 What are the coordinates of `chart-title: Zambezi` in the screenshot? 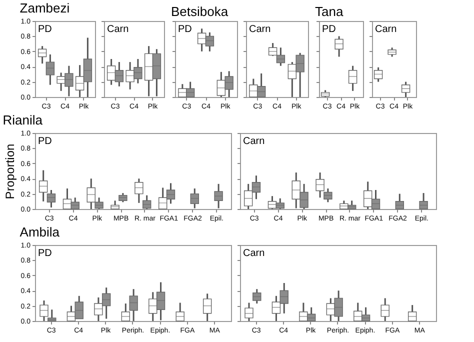 It's located at (45, 8).